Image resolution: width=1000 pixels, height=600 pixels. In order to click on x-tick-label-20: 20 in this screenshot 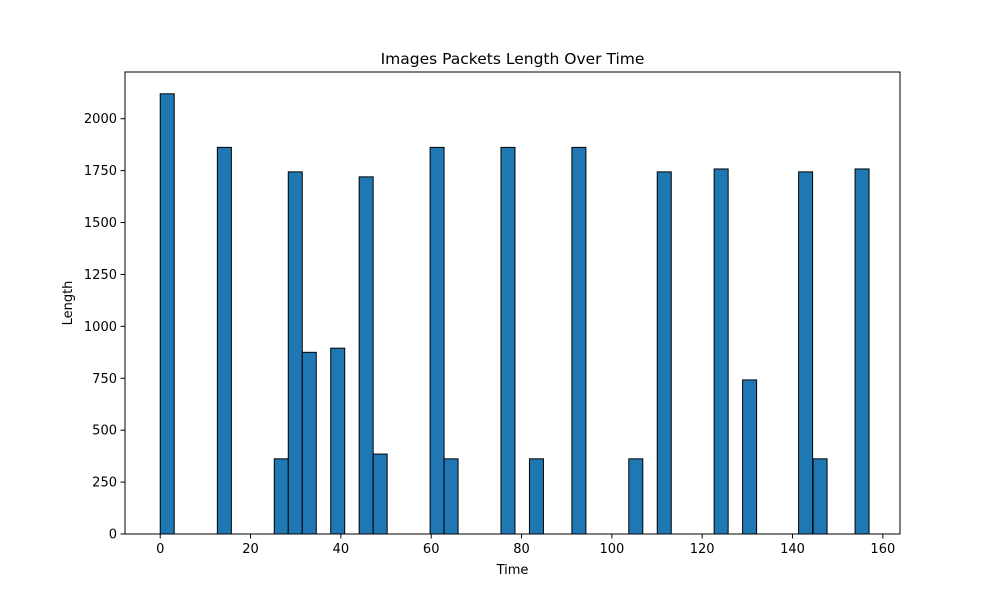, I will do `click(250, 549)`.